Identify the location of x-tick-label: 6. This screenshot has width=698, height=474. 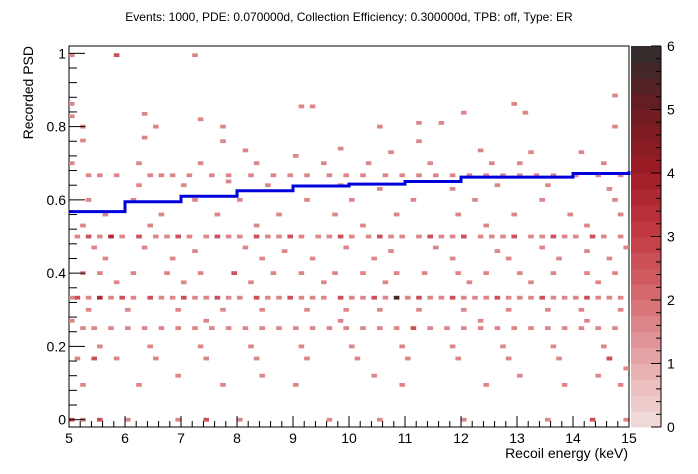
(125, 438).